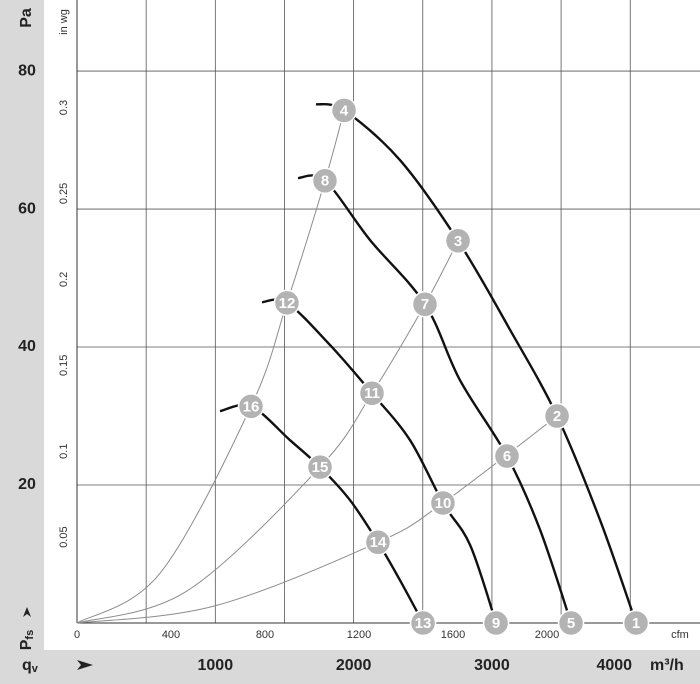 This screenshot has height=684, width=700. What do you see at coordinates (667, 665) in the screenshot?
I see `x-unit: m³/h` at bounding box center [667, 665].